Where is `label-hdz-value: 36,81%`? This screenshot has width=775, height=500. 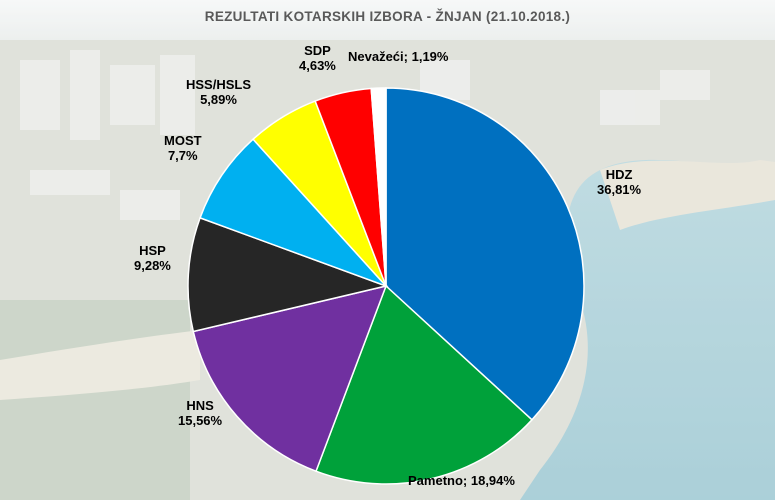
label-hdz-value: 36,81% is located at coordinates (619, 189).